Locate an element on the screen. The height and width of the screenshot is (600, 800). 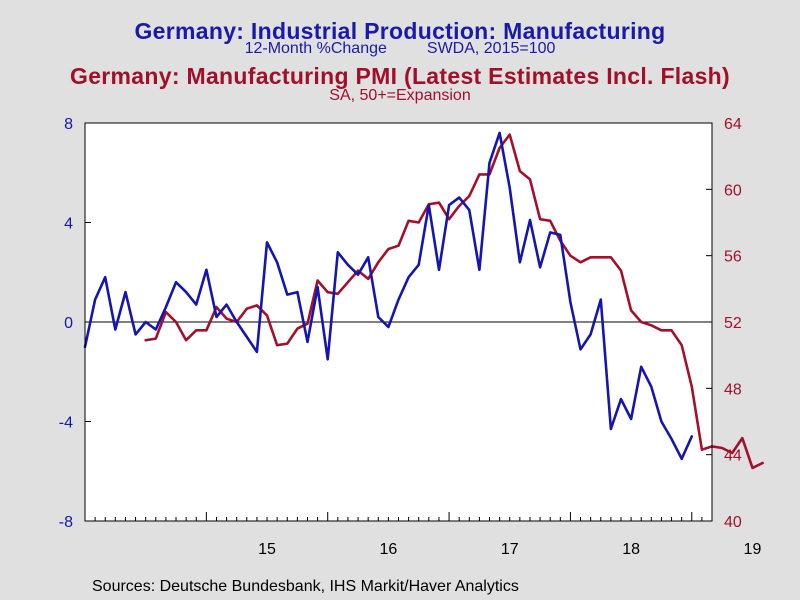
right-axis-tick-label: 44 is located at coordinates (733, 456).